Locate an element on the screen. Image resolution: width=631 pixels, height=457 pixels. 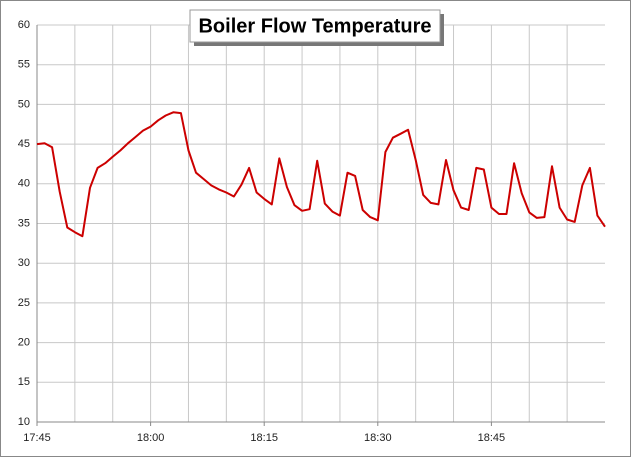
chart-title: Boiler Flow Temperature is located at coordinates (314, 26).